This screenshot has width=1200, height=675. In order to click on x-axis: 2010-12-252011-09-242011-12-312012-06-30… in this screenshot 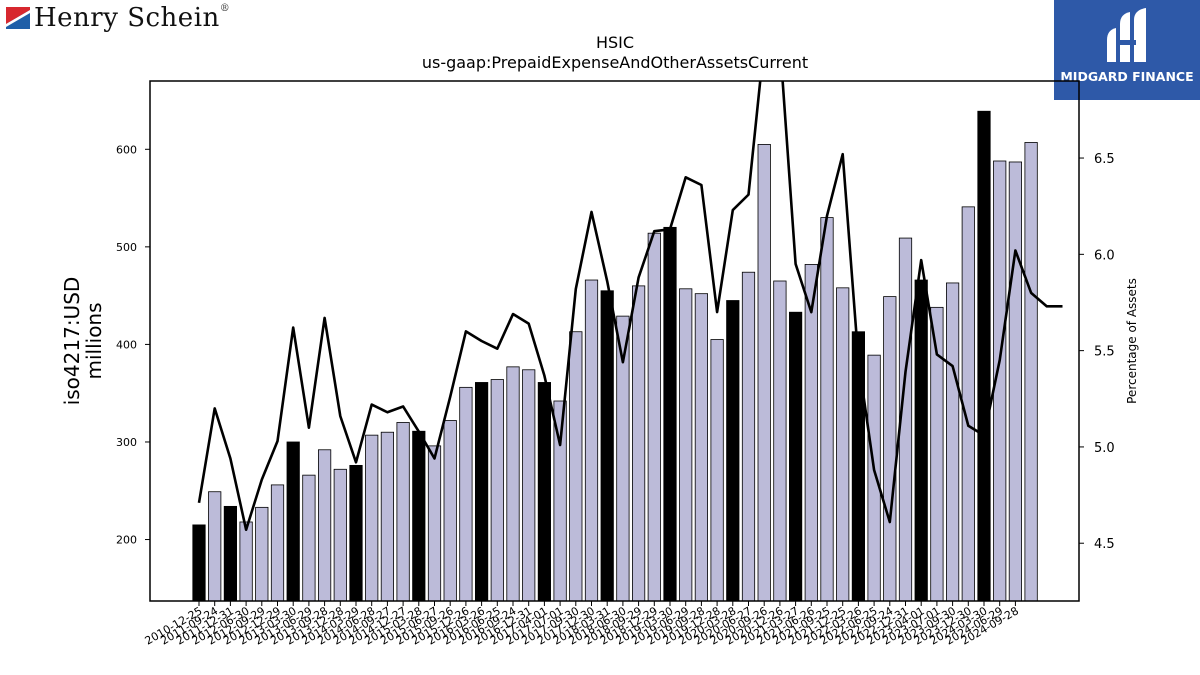, I will do `click(582, 624)`.